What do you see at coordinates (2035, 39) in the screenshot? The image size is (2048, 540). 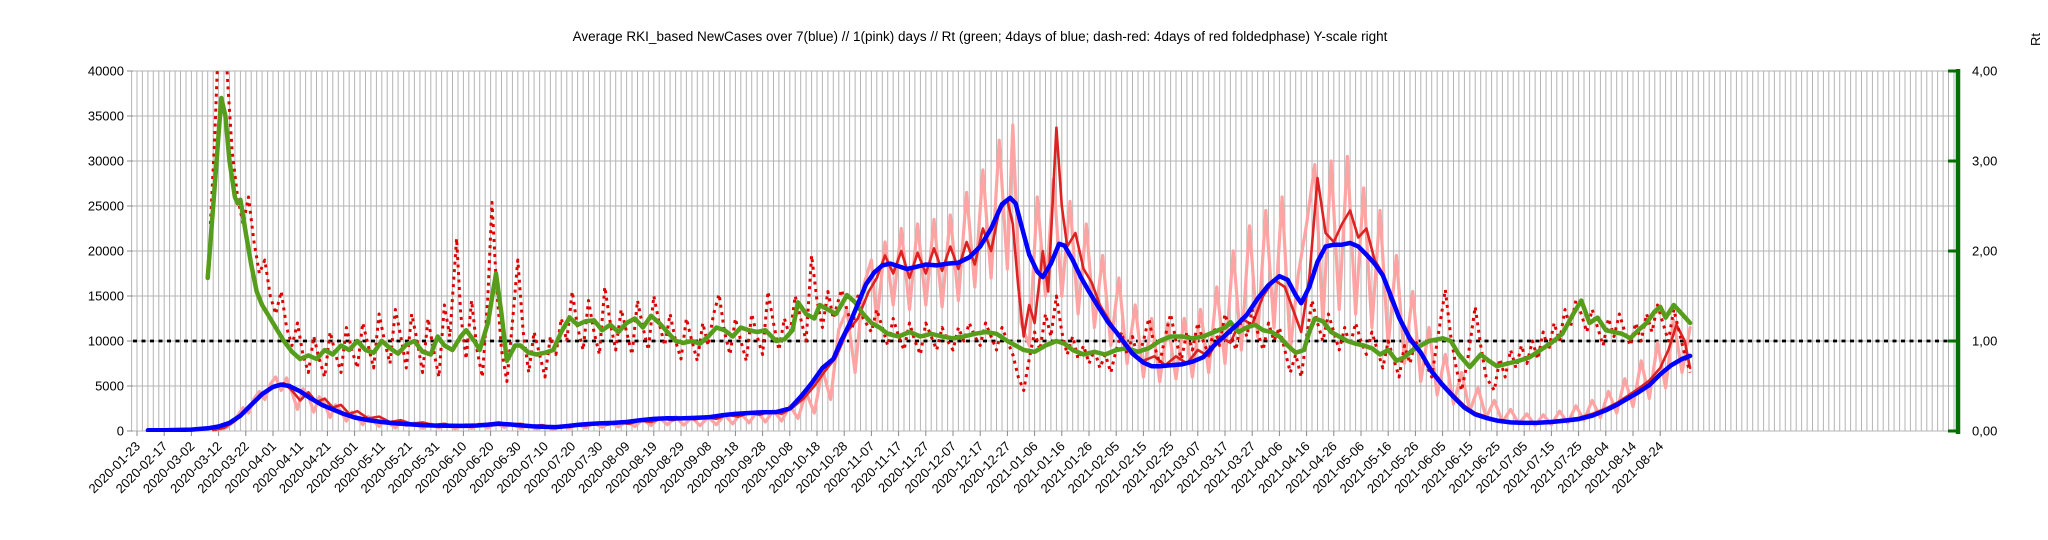 I see `right-axis-title: Rt` at bounding box center [2035, 39].